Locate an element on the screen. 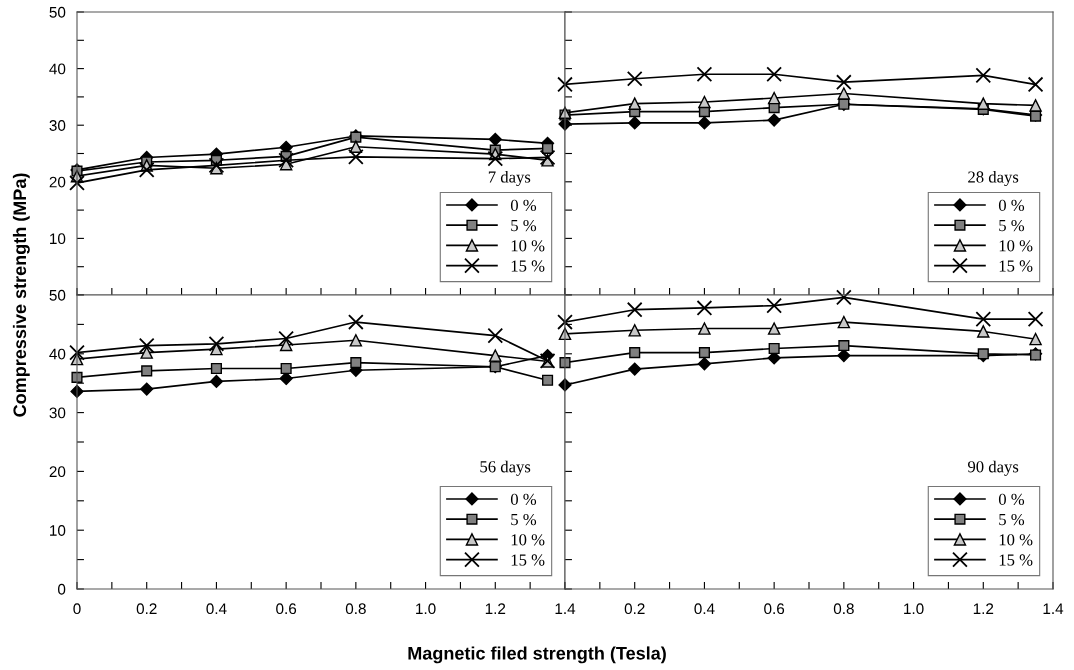 Image resolution: width=1074 pixels, height=670 pixels. annotation: 56 days is located at coordinates (505, 468).